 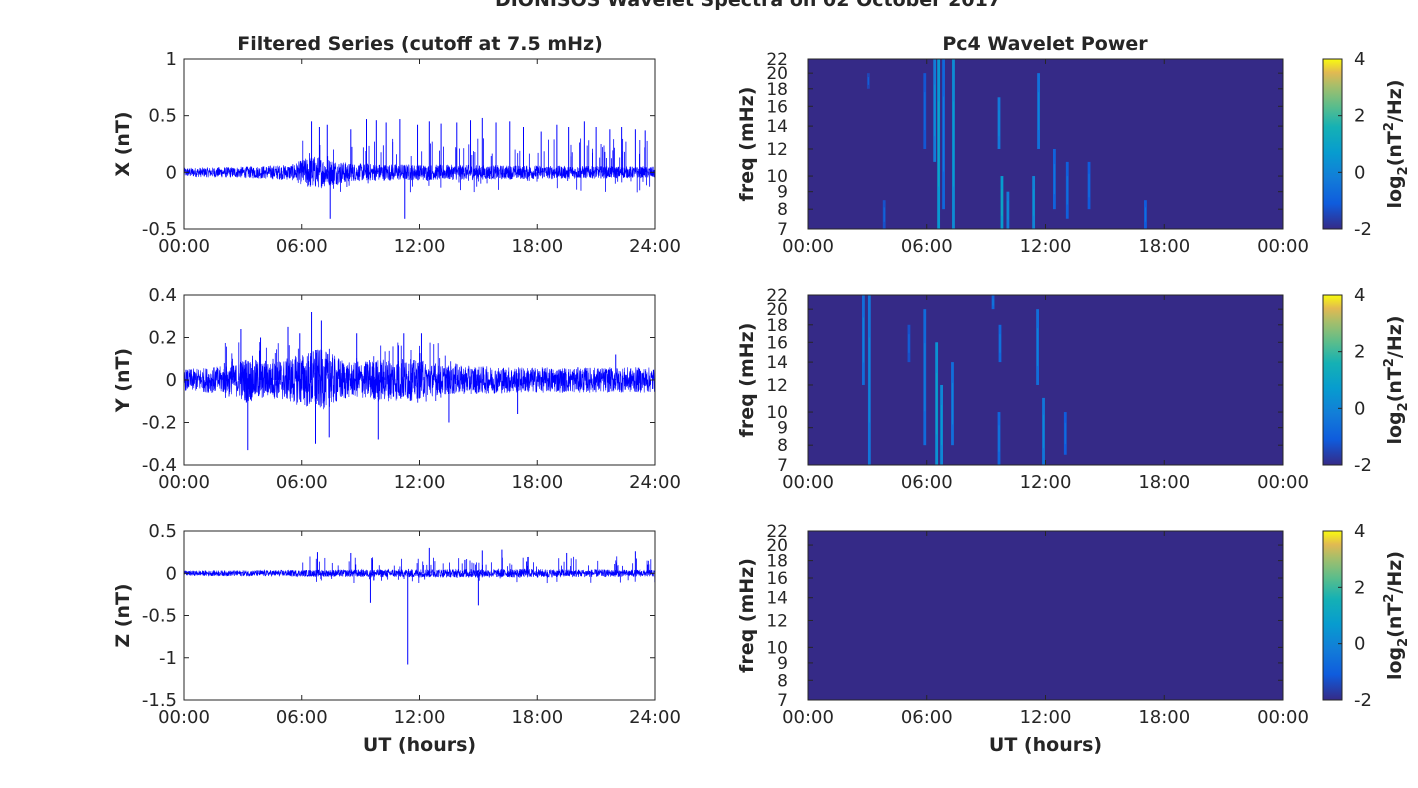 What do you see at coordinates (162, 531) in the screenshot?
I see `y-tick-label: 0.5` at bounding box center [162, 531].